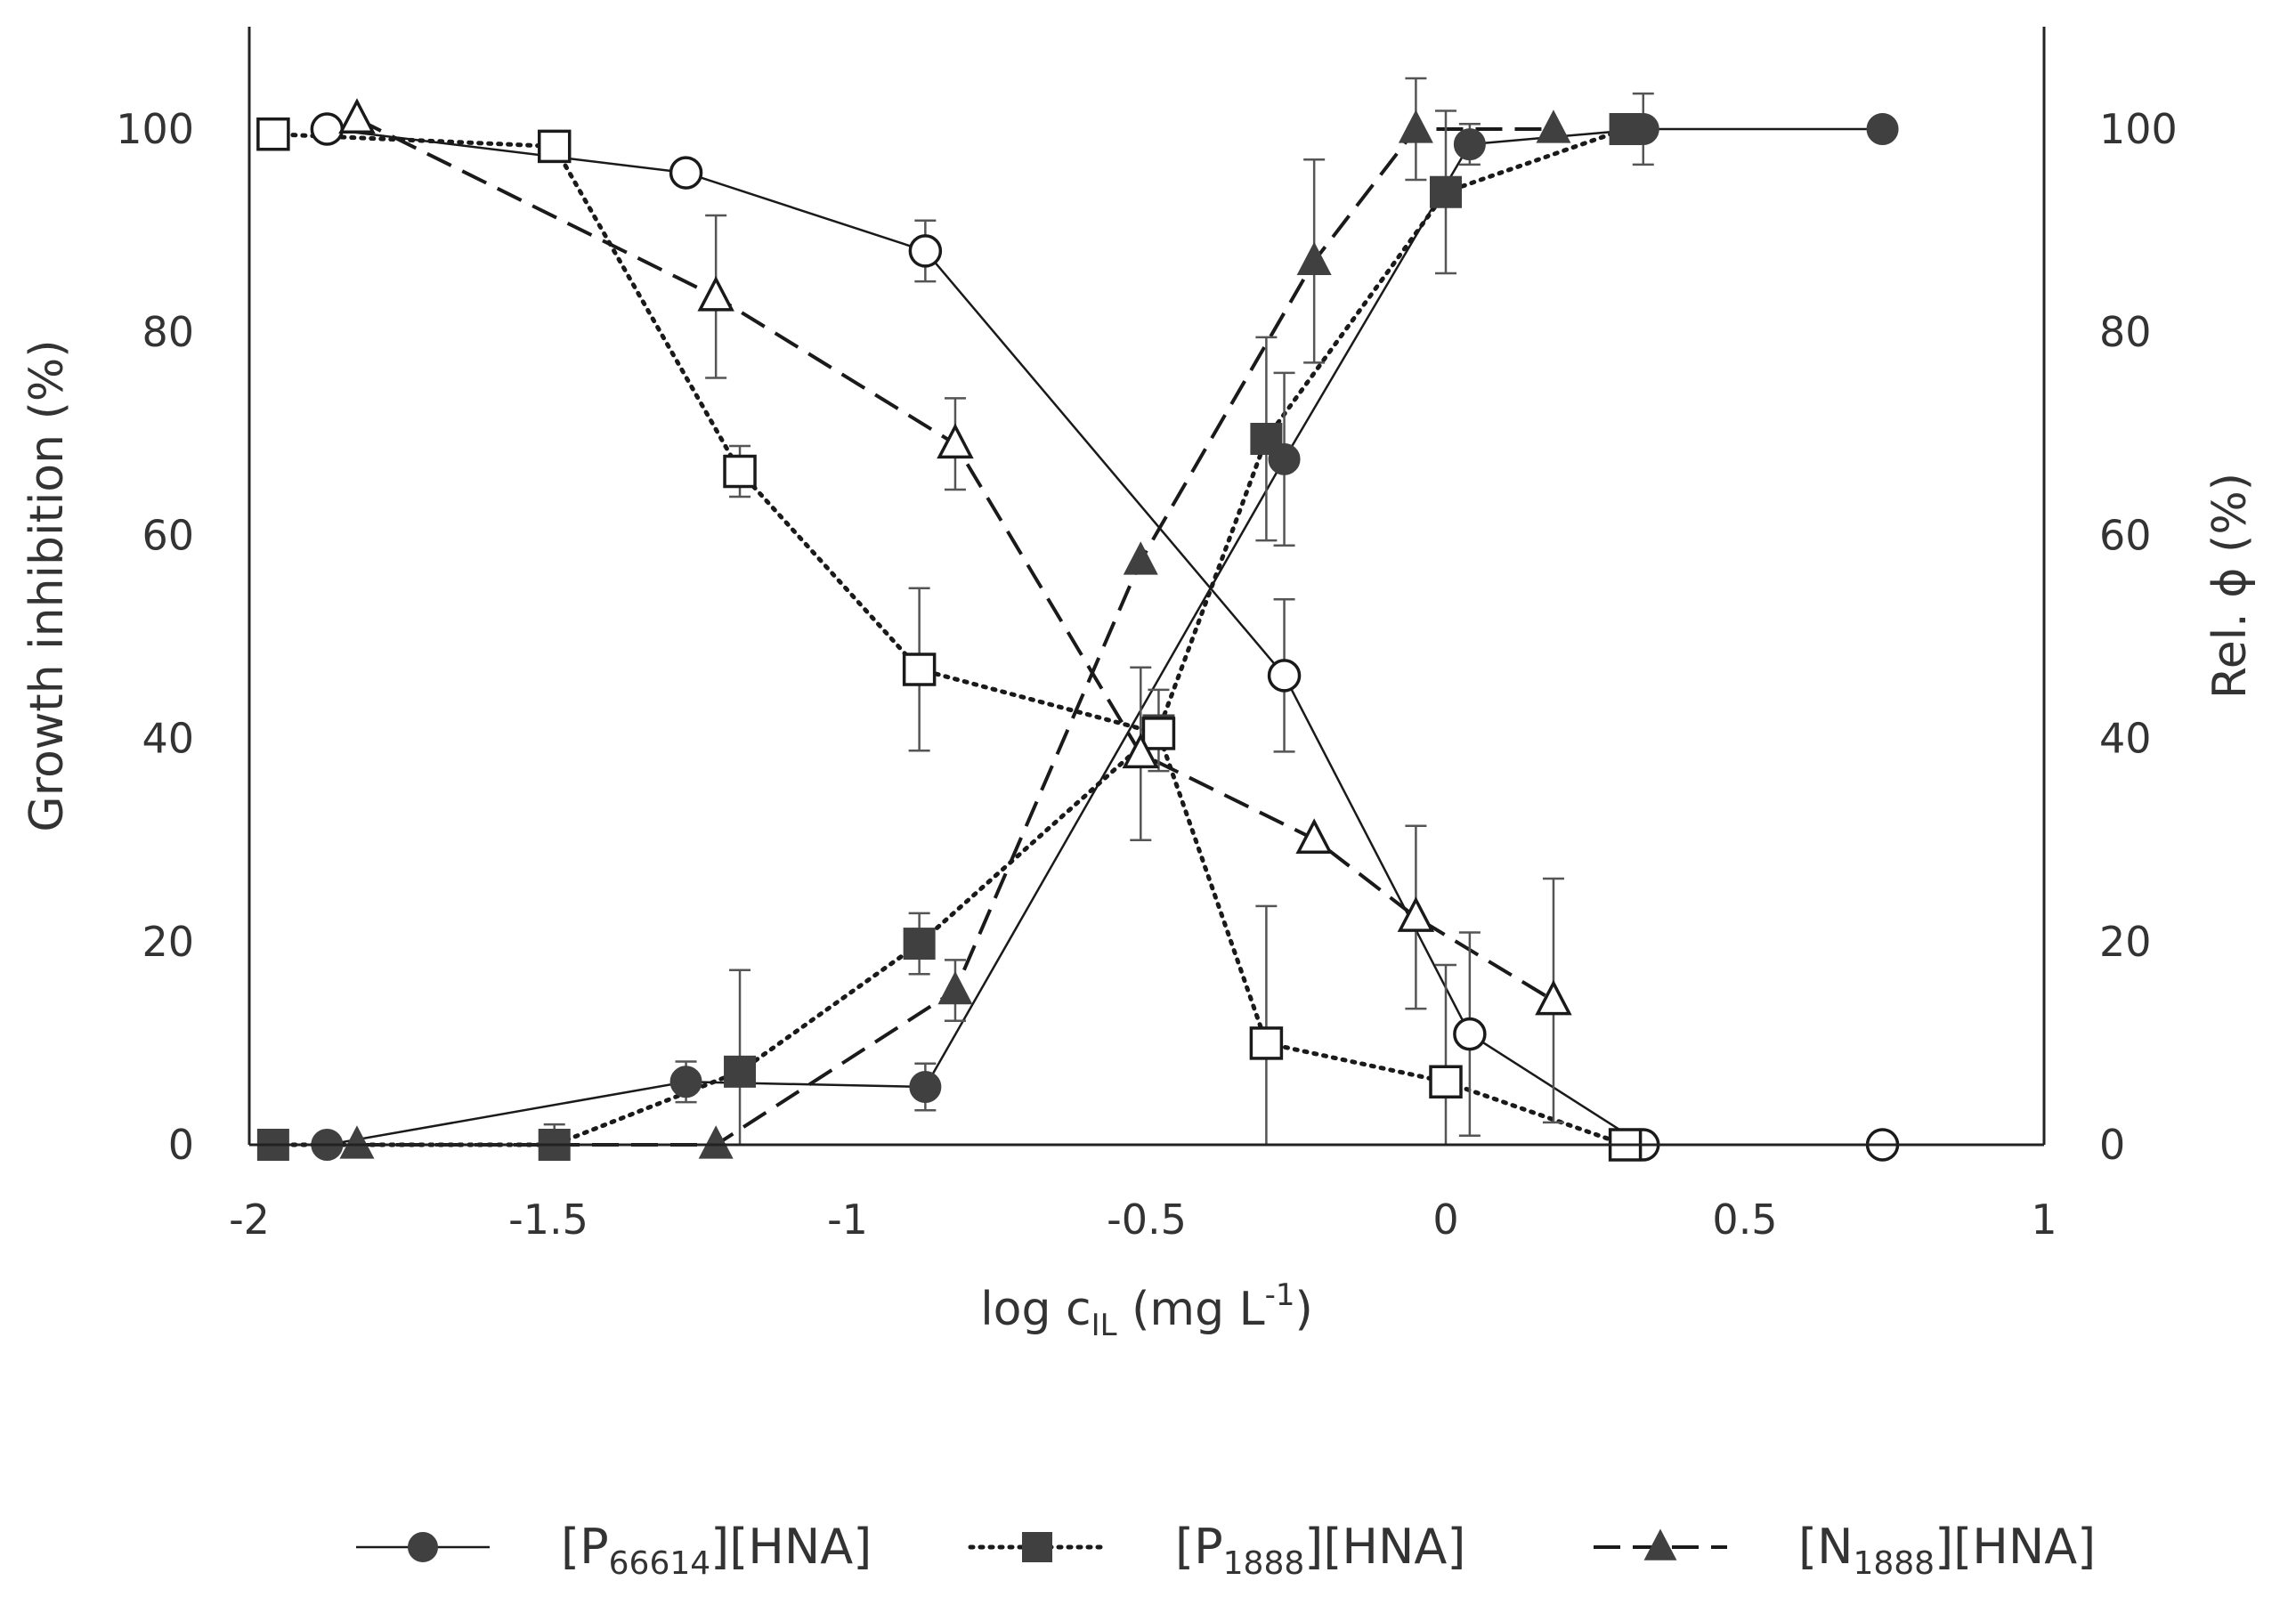  Describe the element at coordinates (1147, 1220) in the screenshot. I see `x-tick-label: -0.5` at that location.